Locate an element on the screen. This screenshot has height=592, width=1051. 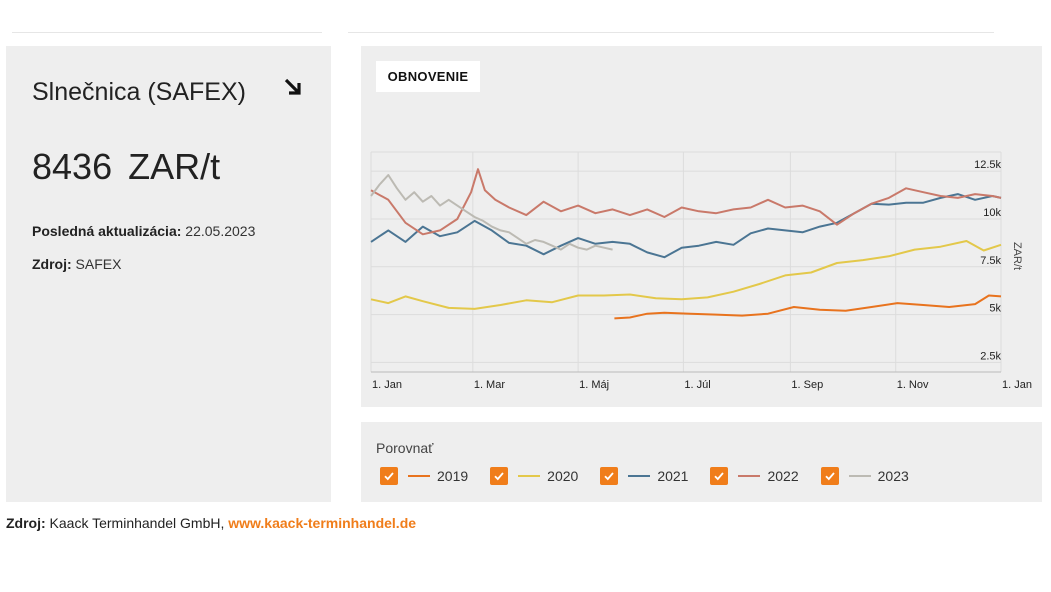
footer-source-link: www.kaack-terminhandel.de is located at coordinates (322, 523).